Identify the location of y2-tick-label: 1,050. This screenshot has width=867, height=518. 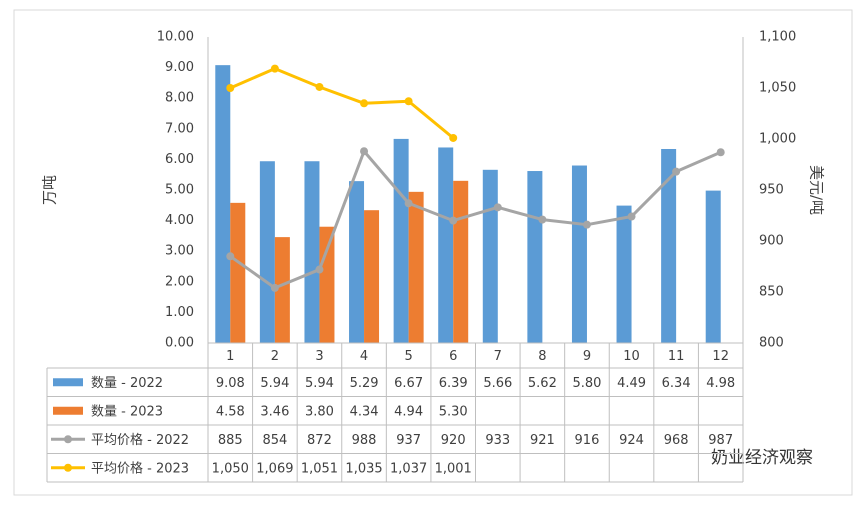
(777, 88).